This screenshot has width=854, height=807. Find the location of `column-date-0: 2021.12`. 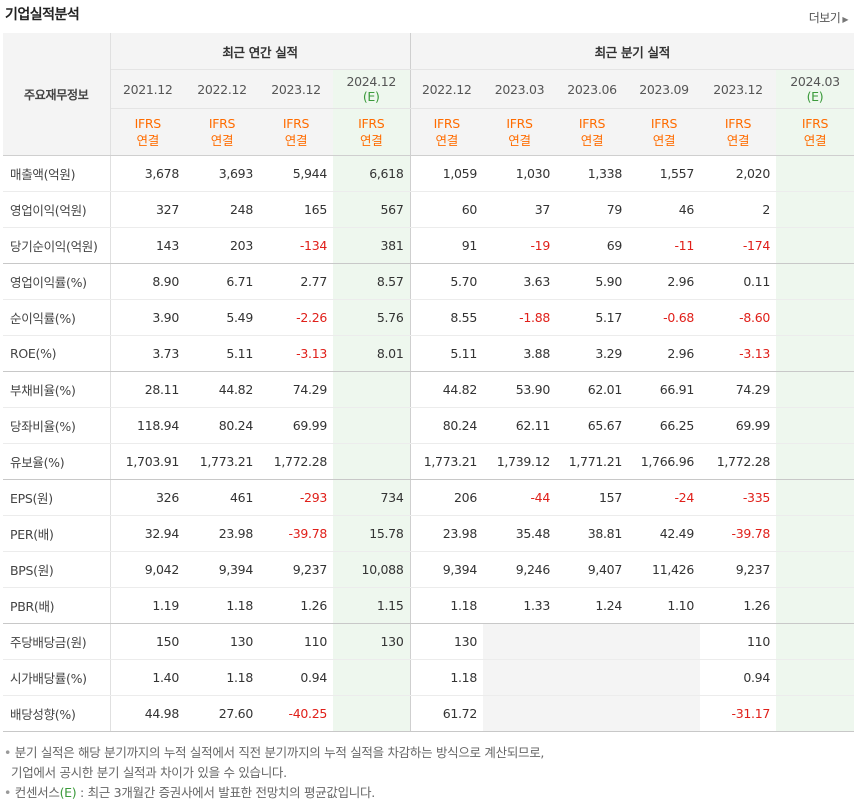

column-date-0: 2021.12 is located at coordinates (147, 89).